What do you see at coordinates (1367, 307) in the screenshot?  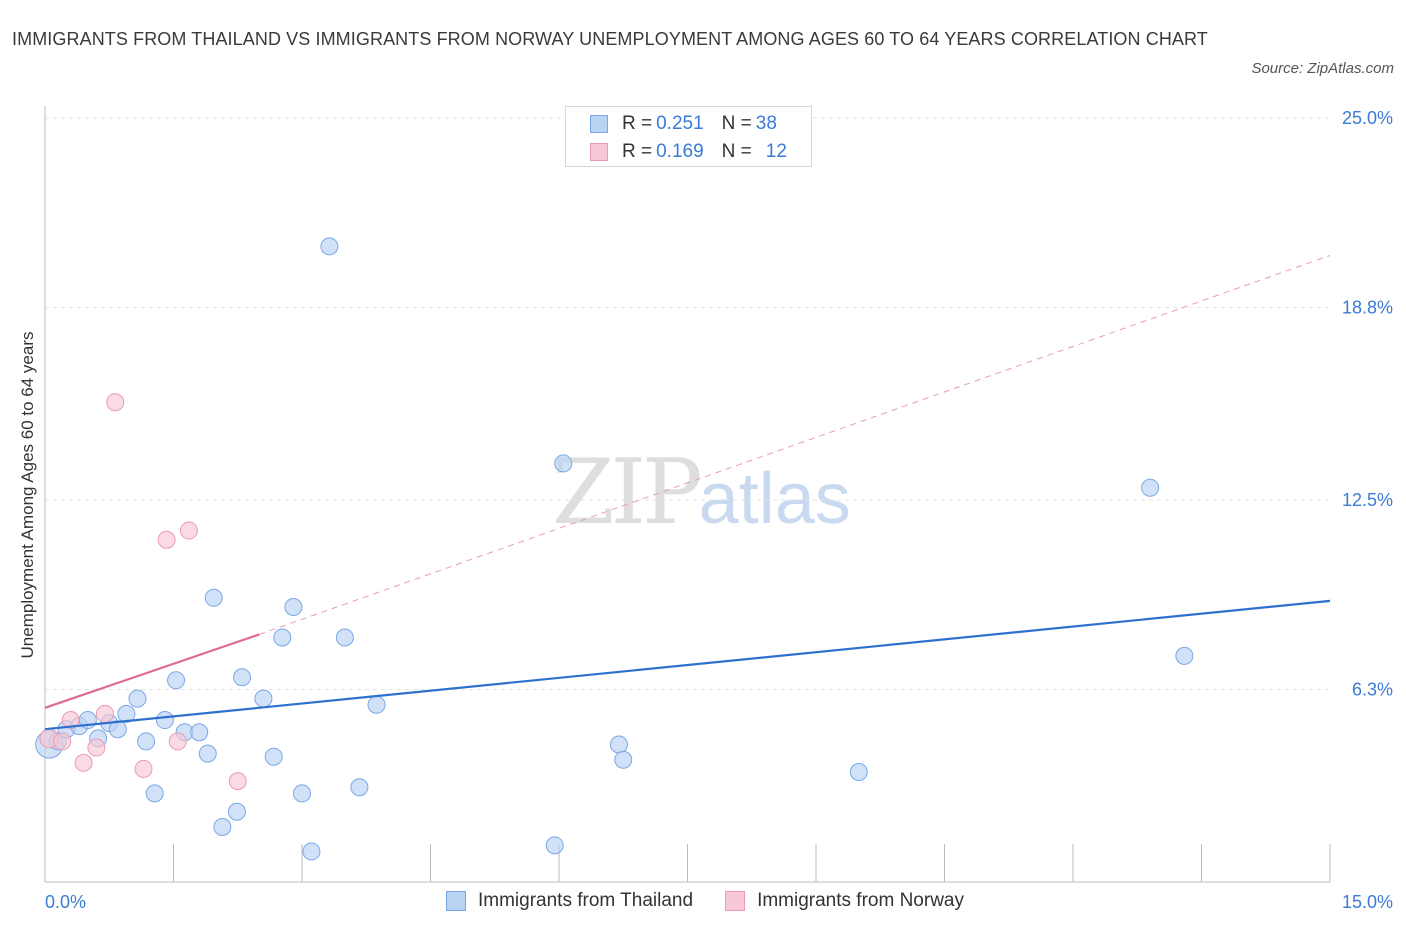 I see `y-tick-label: 18.8%` at bounding box center [1367, 307].